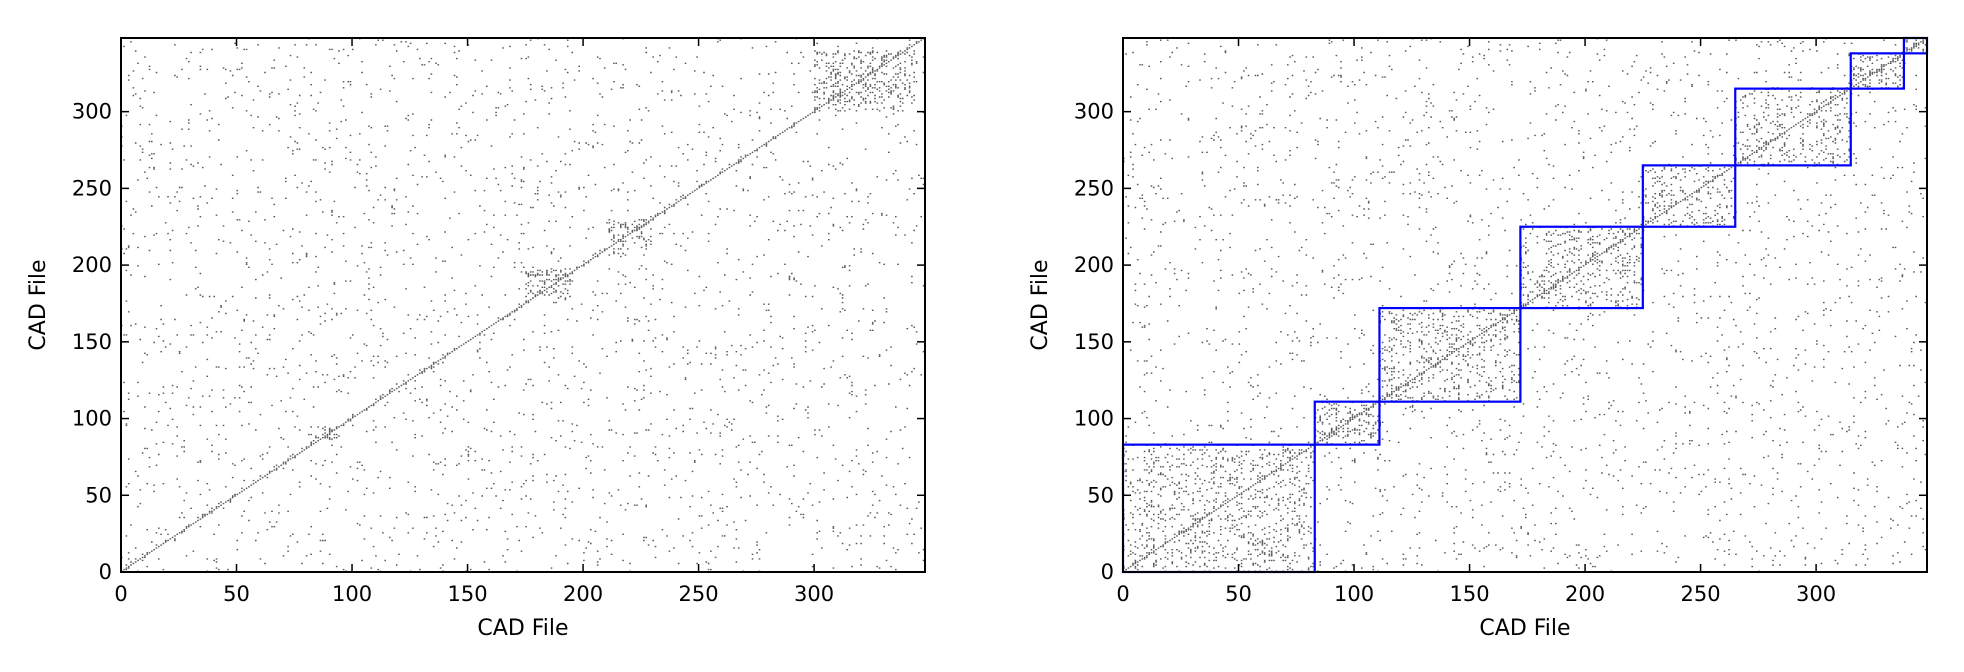  What do you see at coordinates (1040, 304) in the screenshot?
I see `y-axis-label-1: CAD File` at bounding box center [1040, 304].